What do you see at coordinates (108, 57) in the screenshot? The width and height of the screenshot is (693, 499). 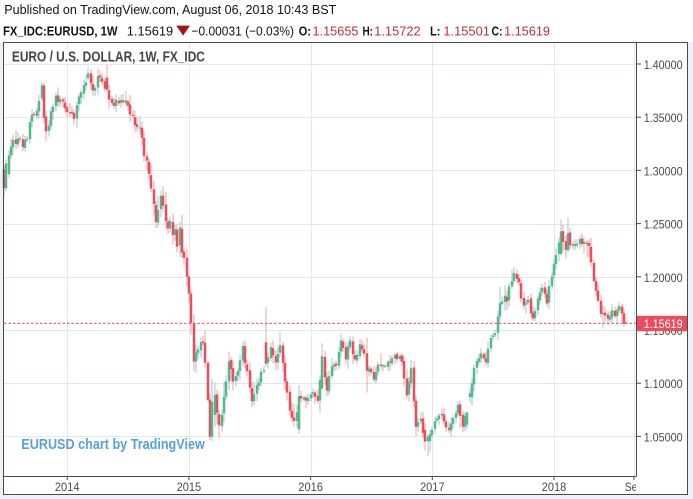 I see `svg-text: EURO / U.S. DOLLAR, 1W, FX_IDC` at bounding box center [108, 57].